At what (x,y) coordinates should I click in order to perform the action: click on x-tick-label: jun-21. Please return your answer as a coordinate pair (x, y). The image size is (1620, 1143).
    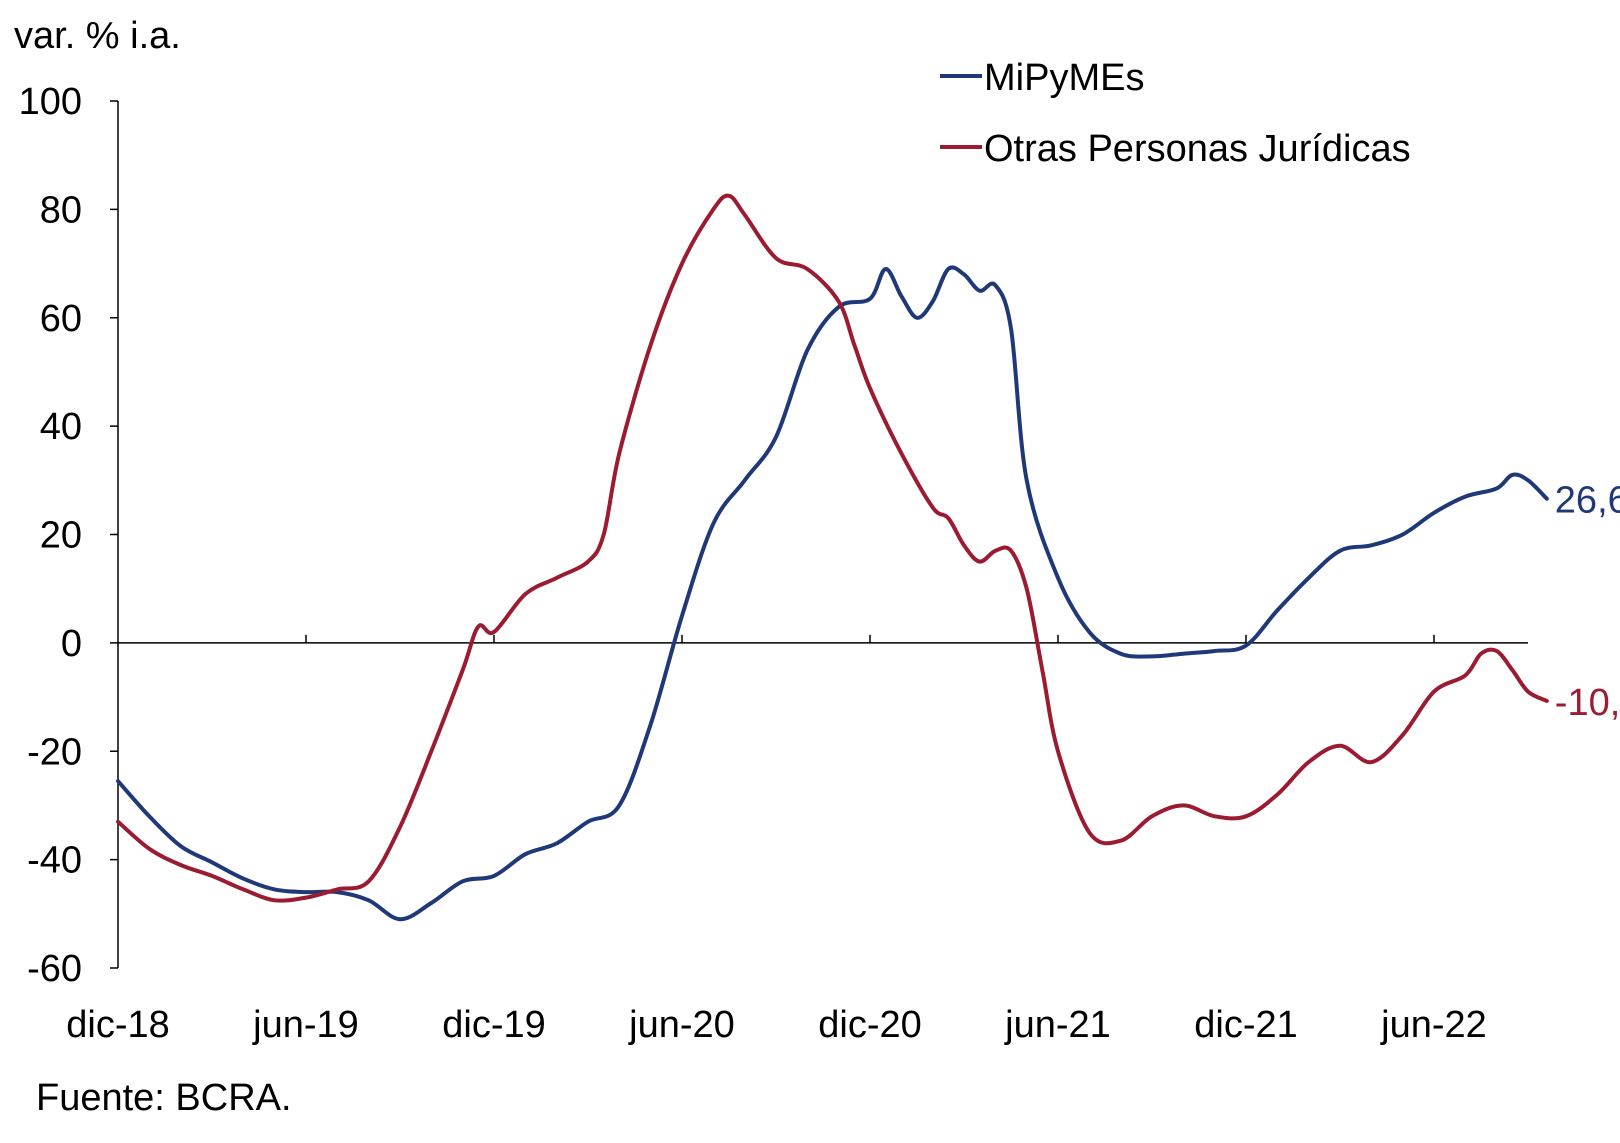
    Looking at the image, I should click on (1057, 1025).